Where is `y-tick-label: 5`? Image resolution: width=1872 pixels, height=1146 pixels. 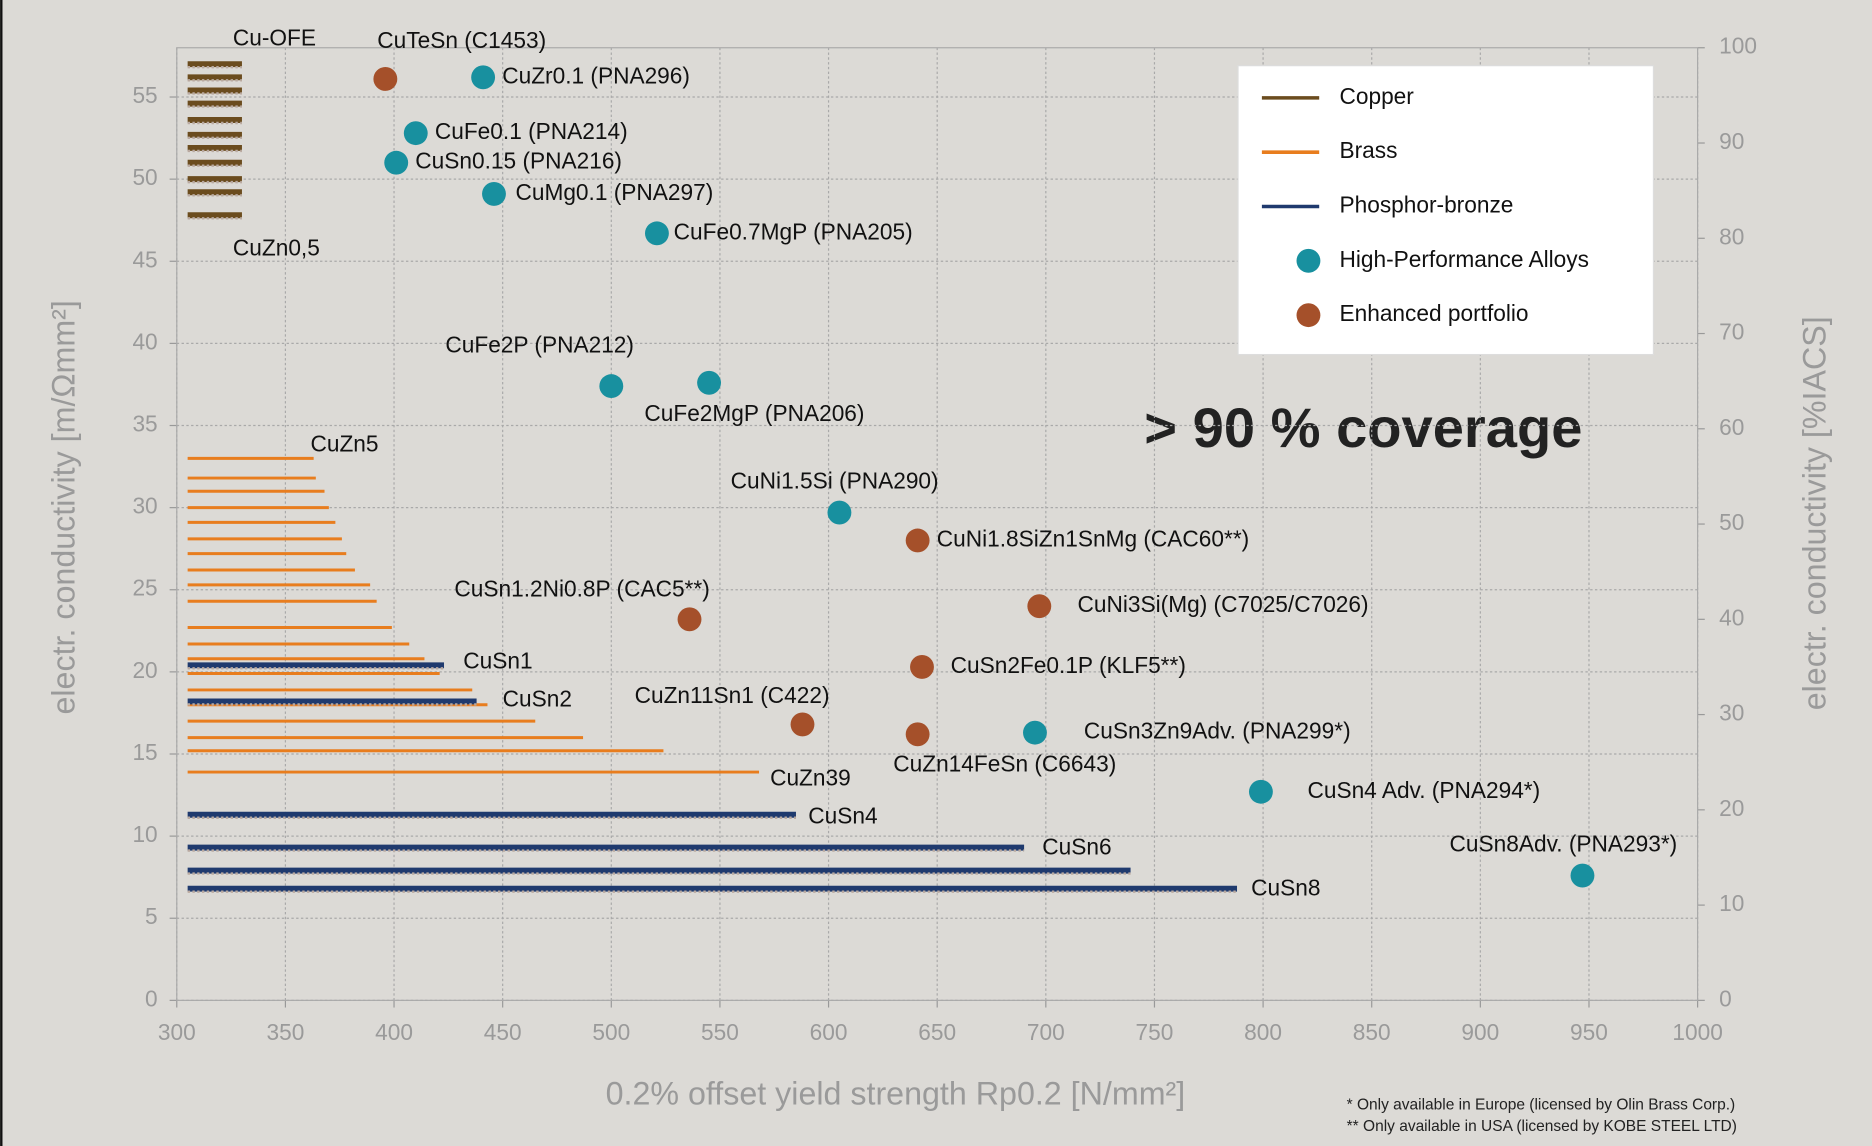
y-tick-label: 5 is located at coordinates (151, 916).